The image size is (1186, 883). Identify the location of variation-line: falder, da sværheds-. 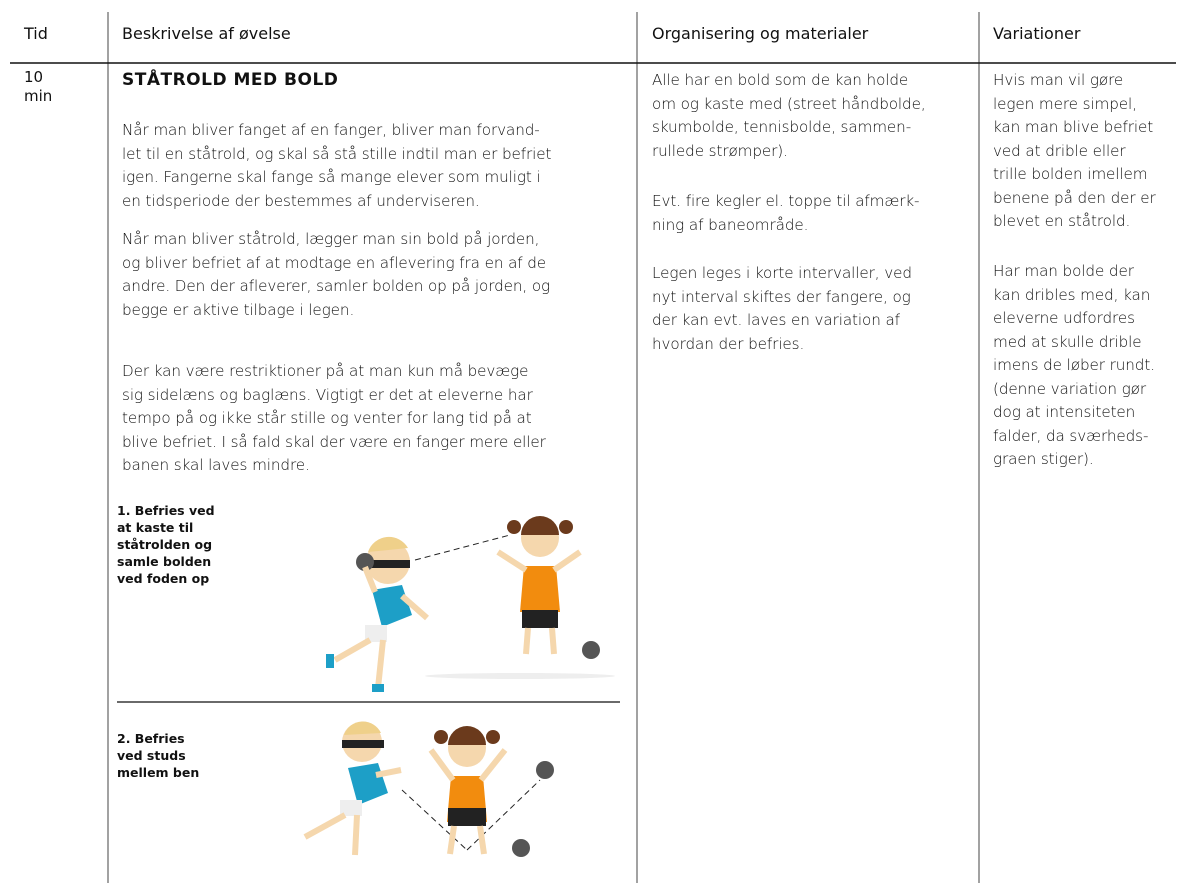
(1071, 435).